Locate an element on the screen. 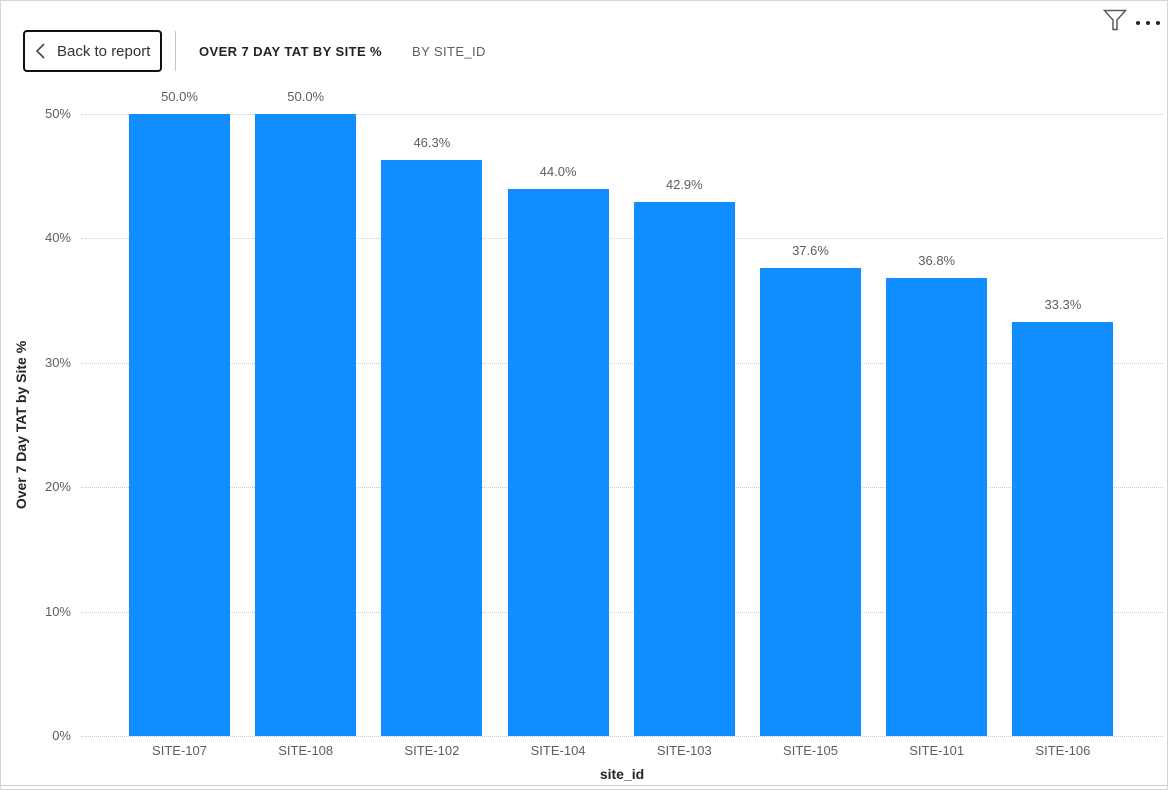 This screenshot has width=1168, height=791. bottom-edge-line is located at coordinates (584, 785).